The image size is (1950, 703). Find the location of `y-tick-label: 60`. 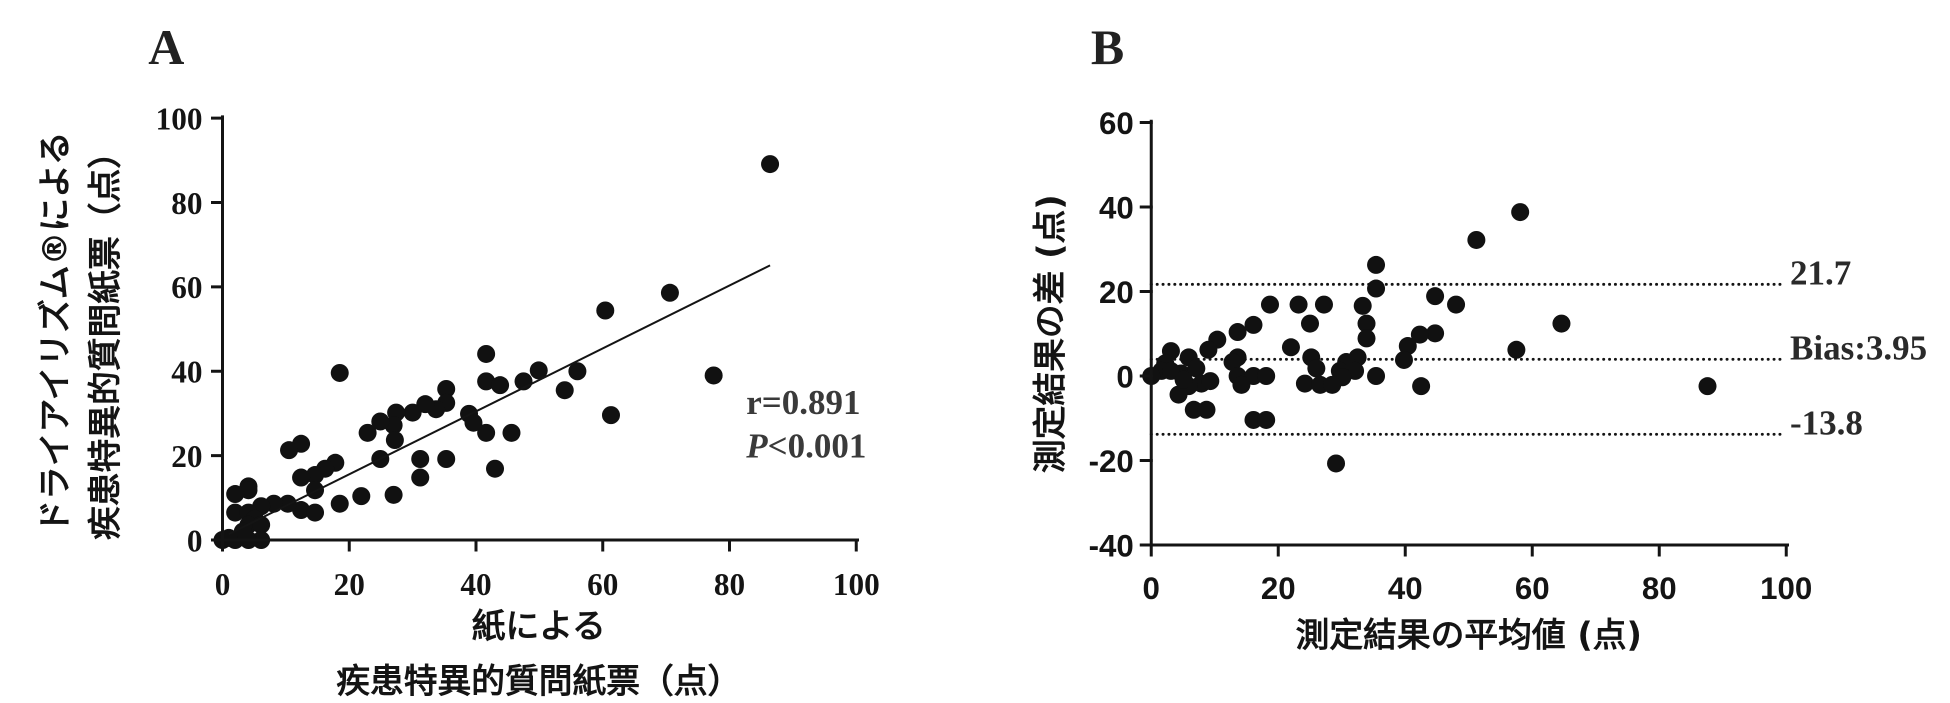

y-tick-label: 60 is located at coordinates (1116, 123).